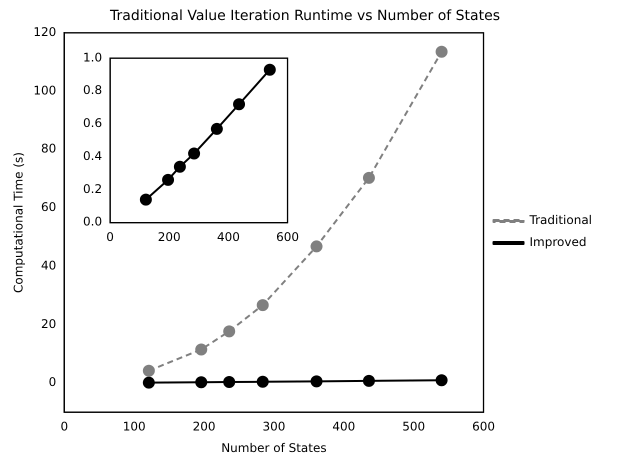  I want to click on x-tick-label: 500, so click(414, 427).